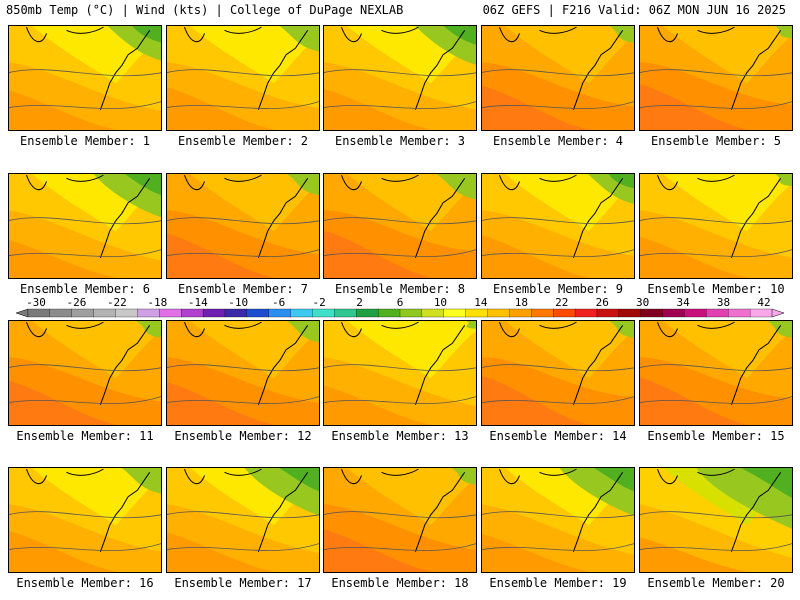 The height and width of the screenshot is (600, 800). I want to click on colorbar-tick-label: 18, so click(521, 302).